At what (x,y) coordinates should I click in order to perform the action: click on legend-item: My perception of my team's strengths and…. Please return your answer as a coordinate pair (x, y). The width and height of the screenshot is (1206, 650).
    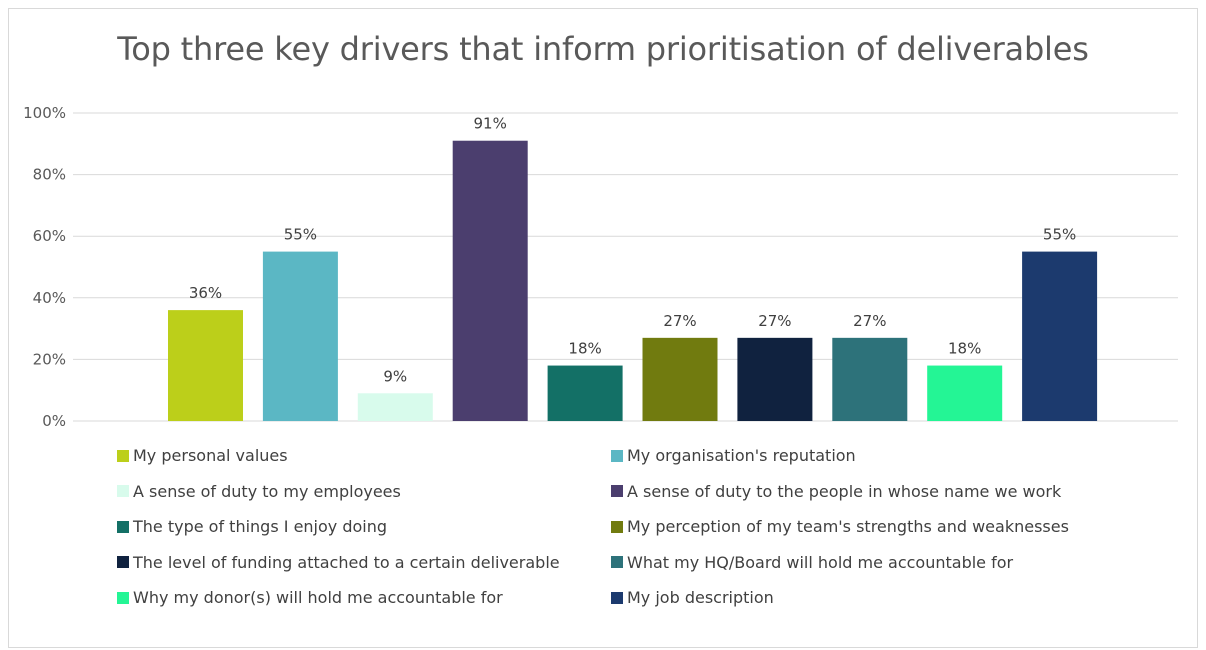
    Looking at the image, I should click on (840, 526).